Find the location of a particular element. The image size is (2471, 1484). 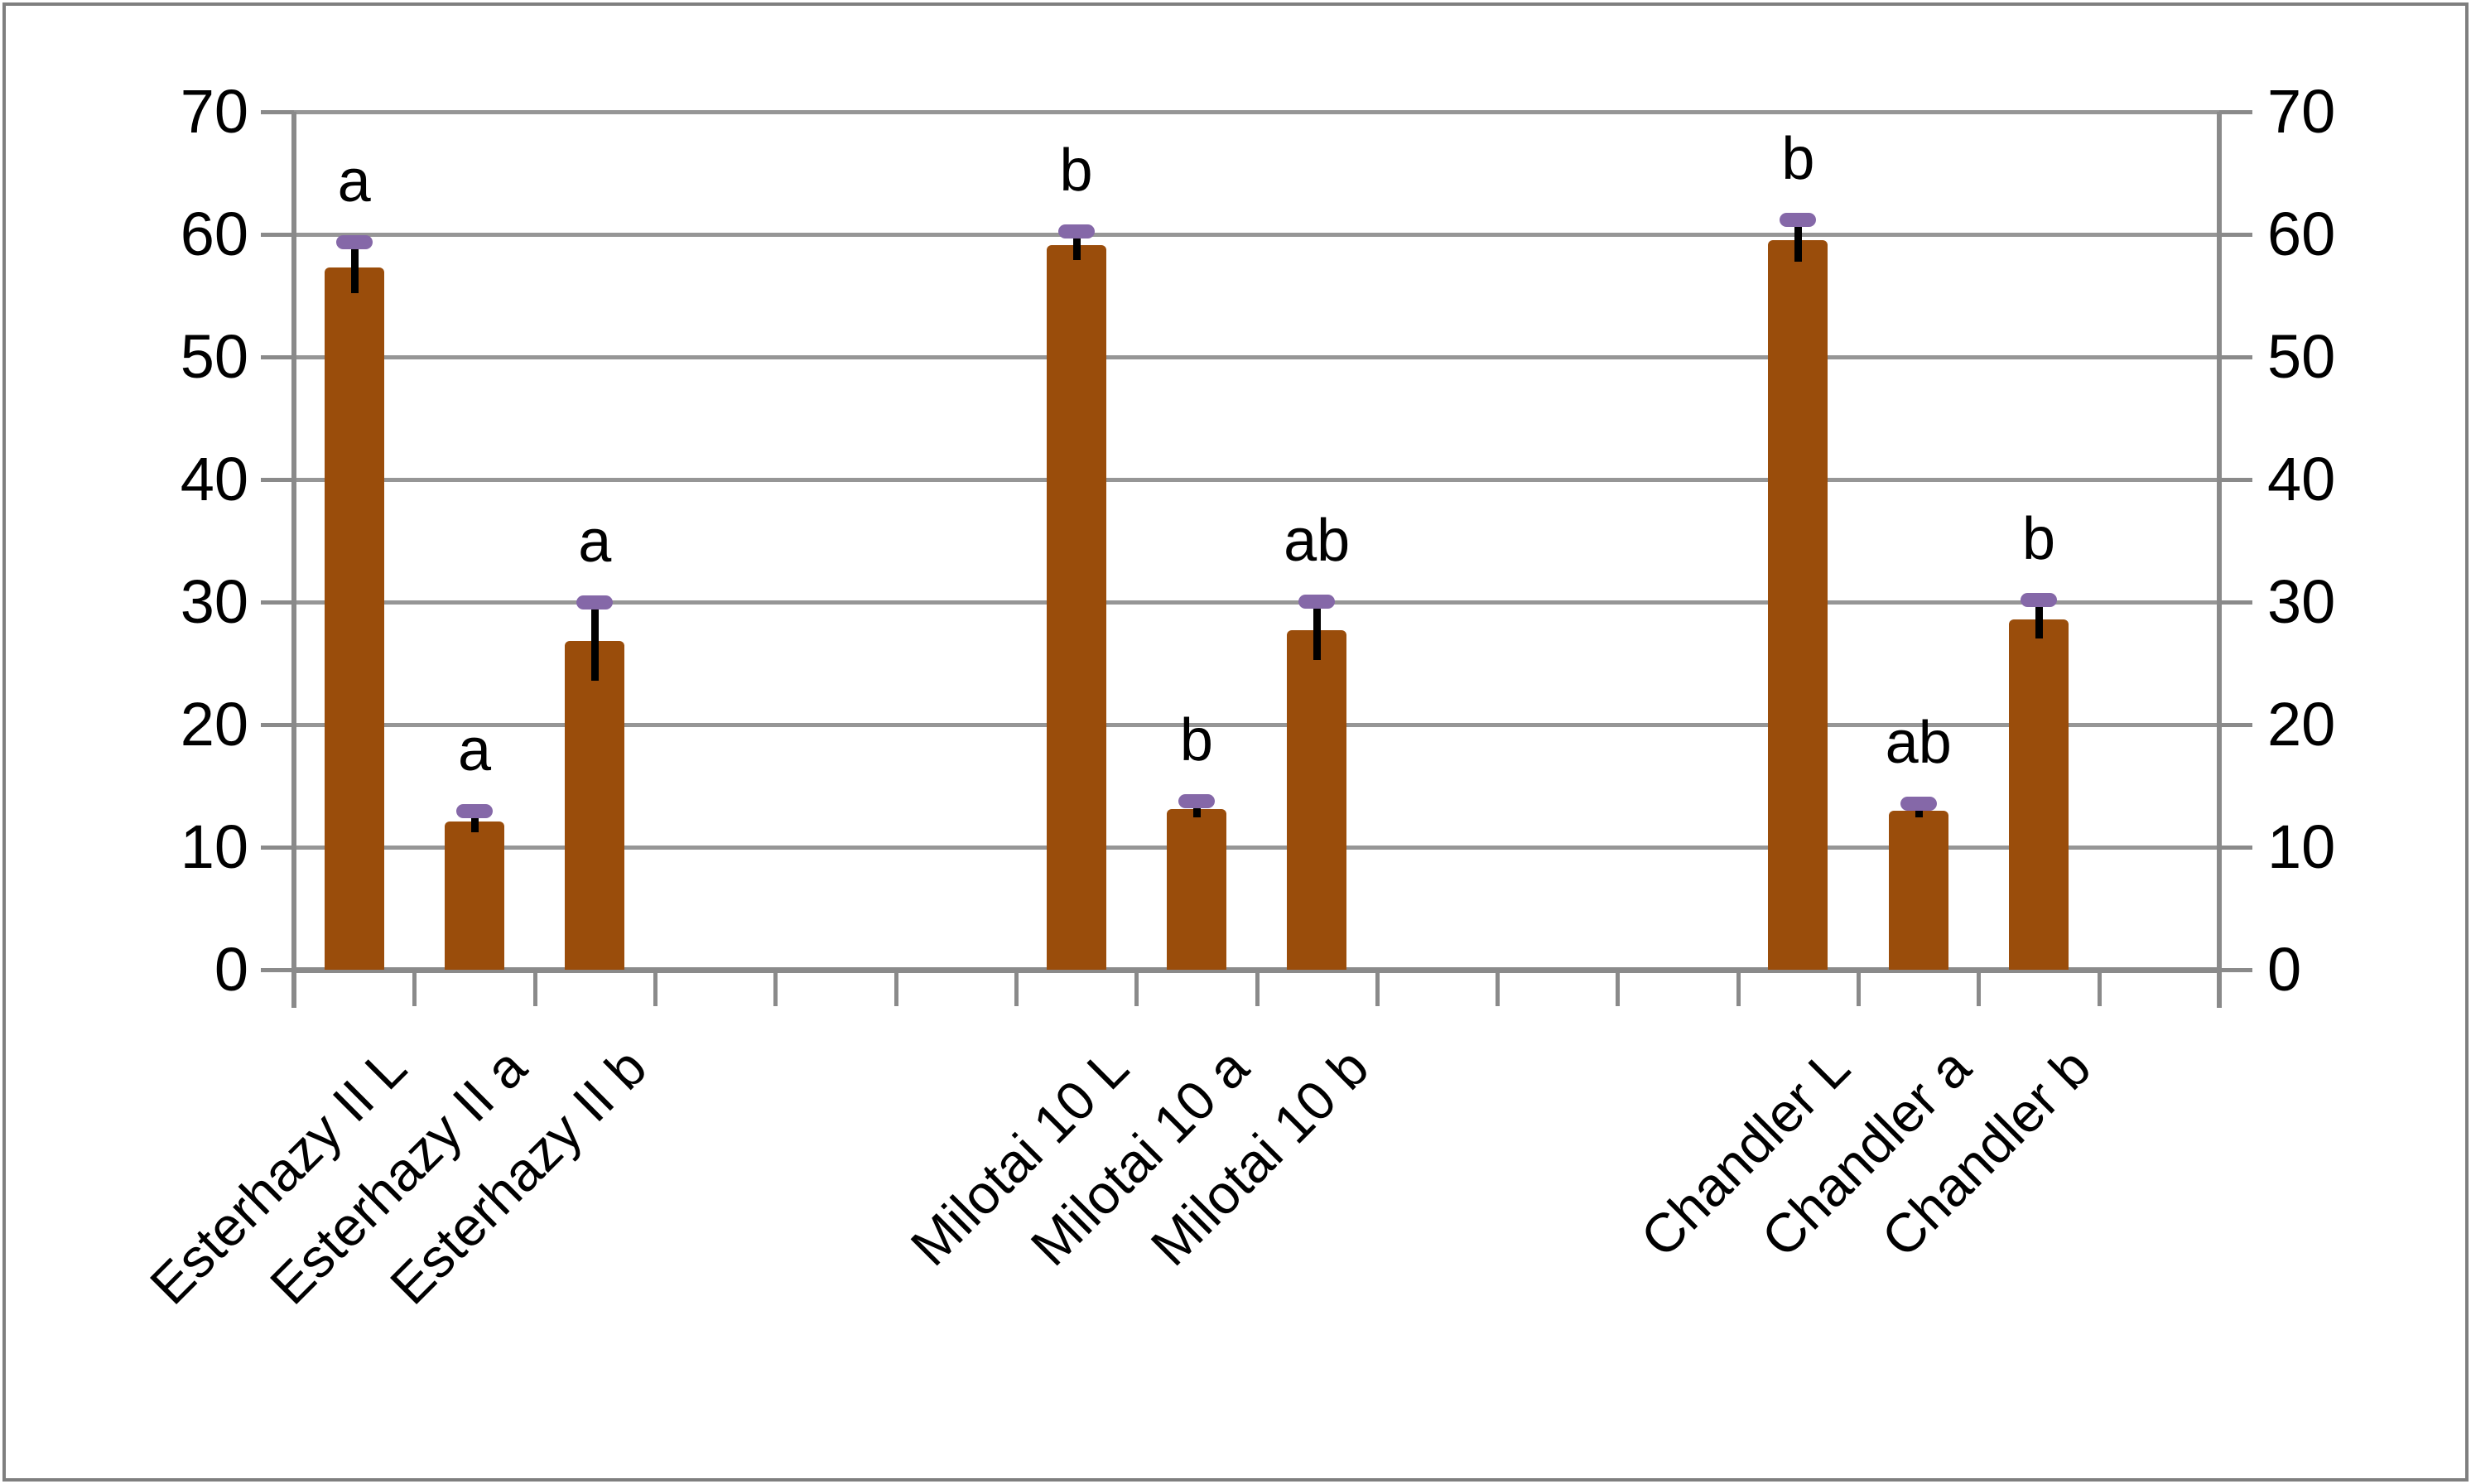

y-axis-label-left: 20 is located at coordinates (214, 724).